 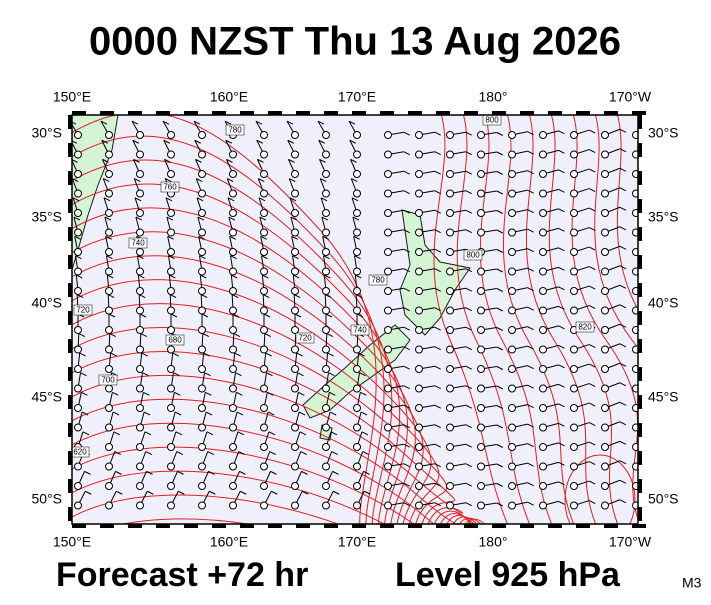 What do you see at coordinates (46, 133) in the screenshot?
I see `lat-label: 30°S` at bounding box center [46, 133].